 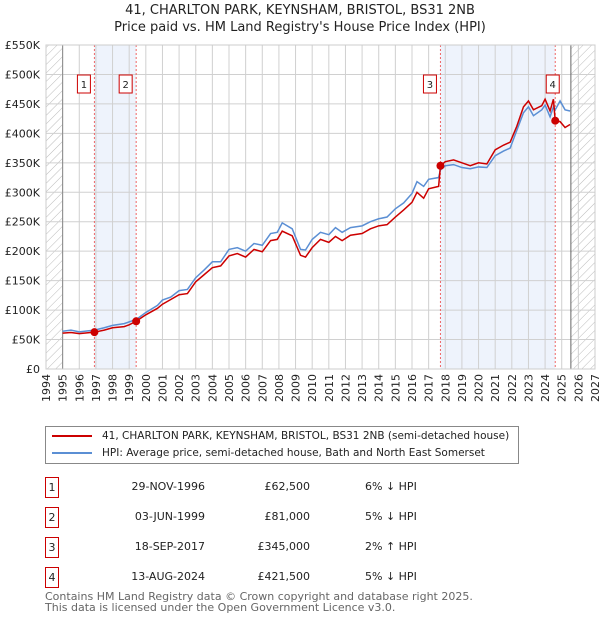 I want to click on y-tick-label: £150K, so click(x=23, y=281).